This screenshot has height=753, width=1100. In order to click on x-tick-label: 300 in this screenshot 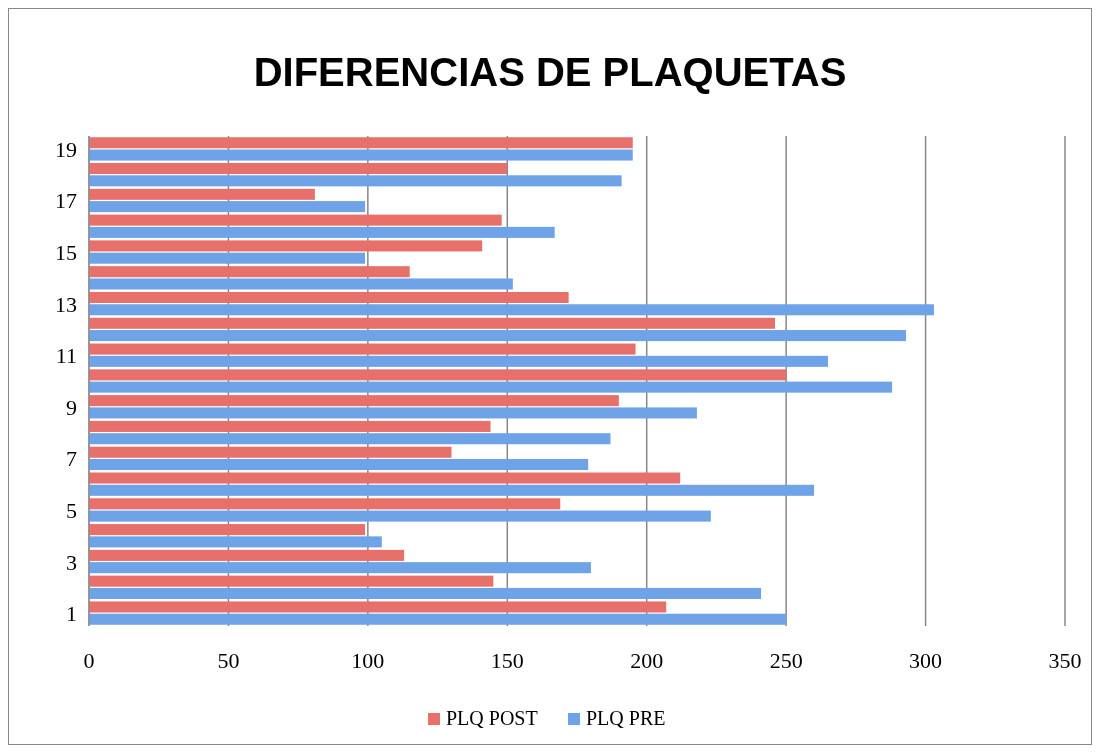, I will do `click(926, 660)`.